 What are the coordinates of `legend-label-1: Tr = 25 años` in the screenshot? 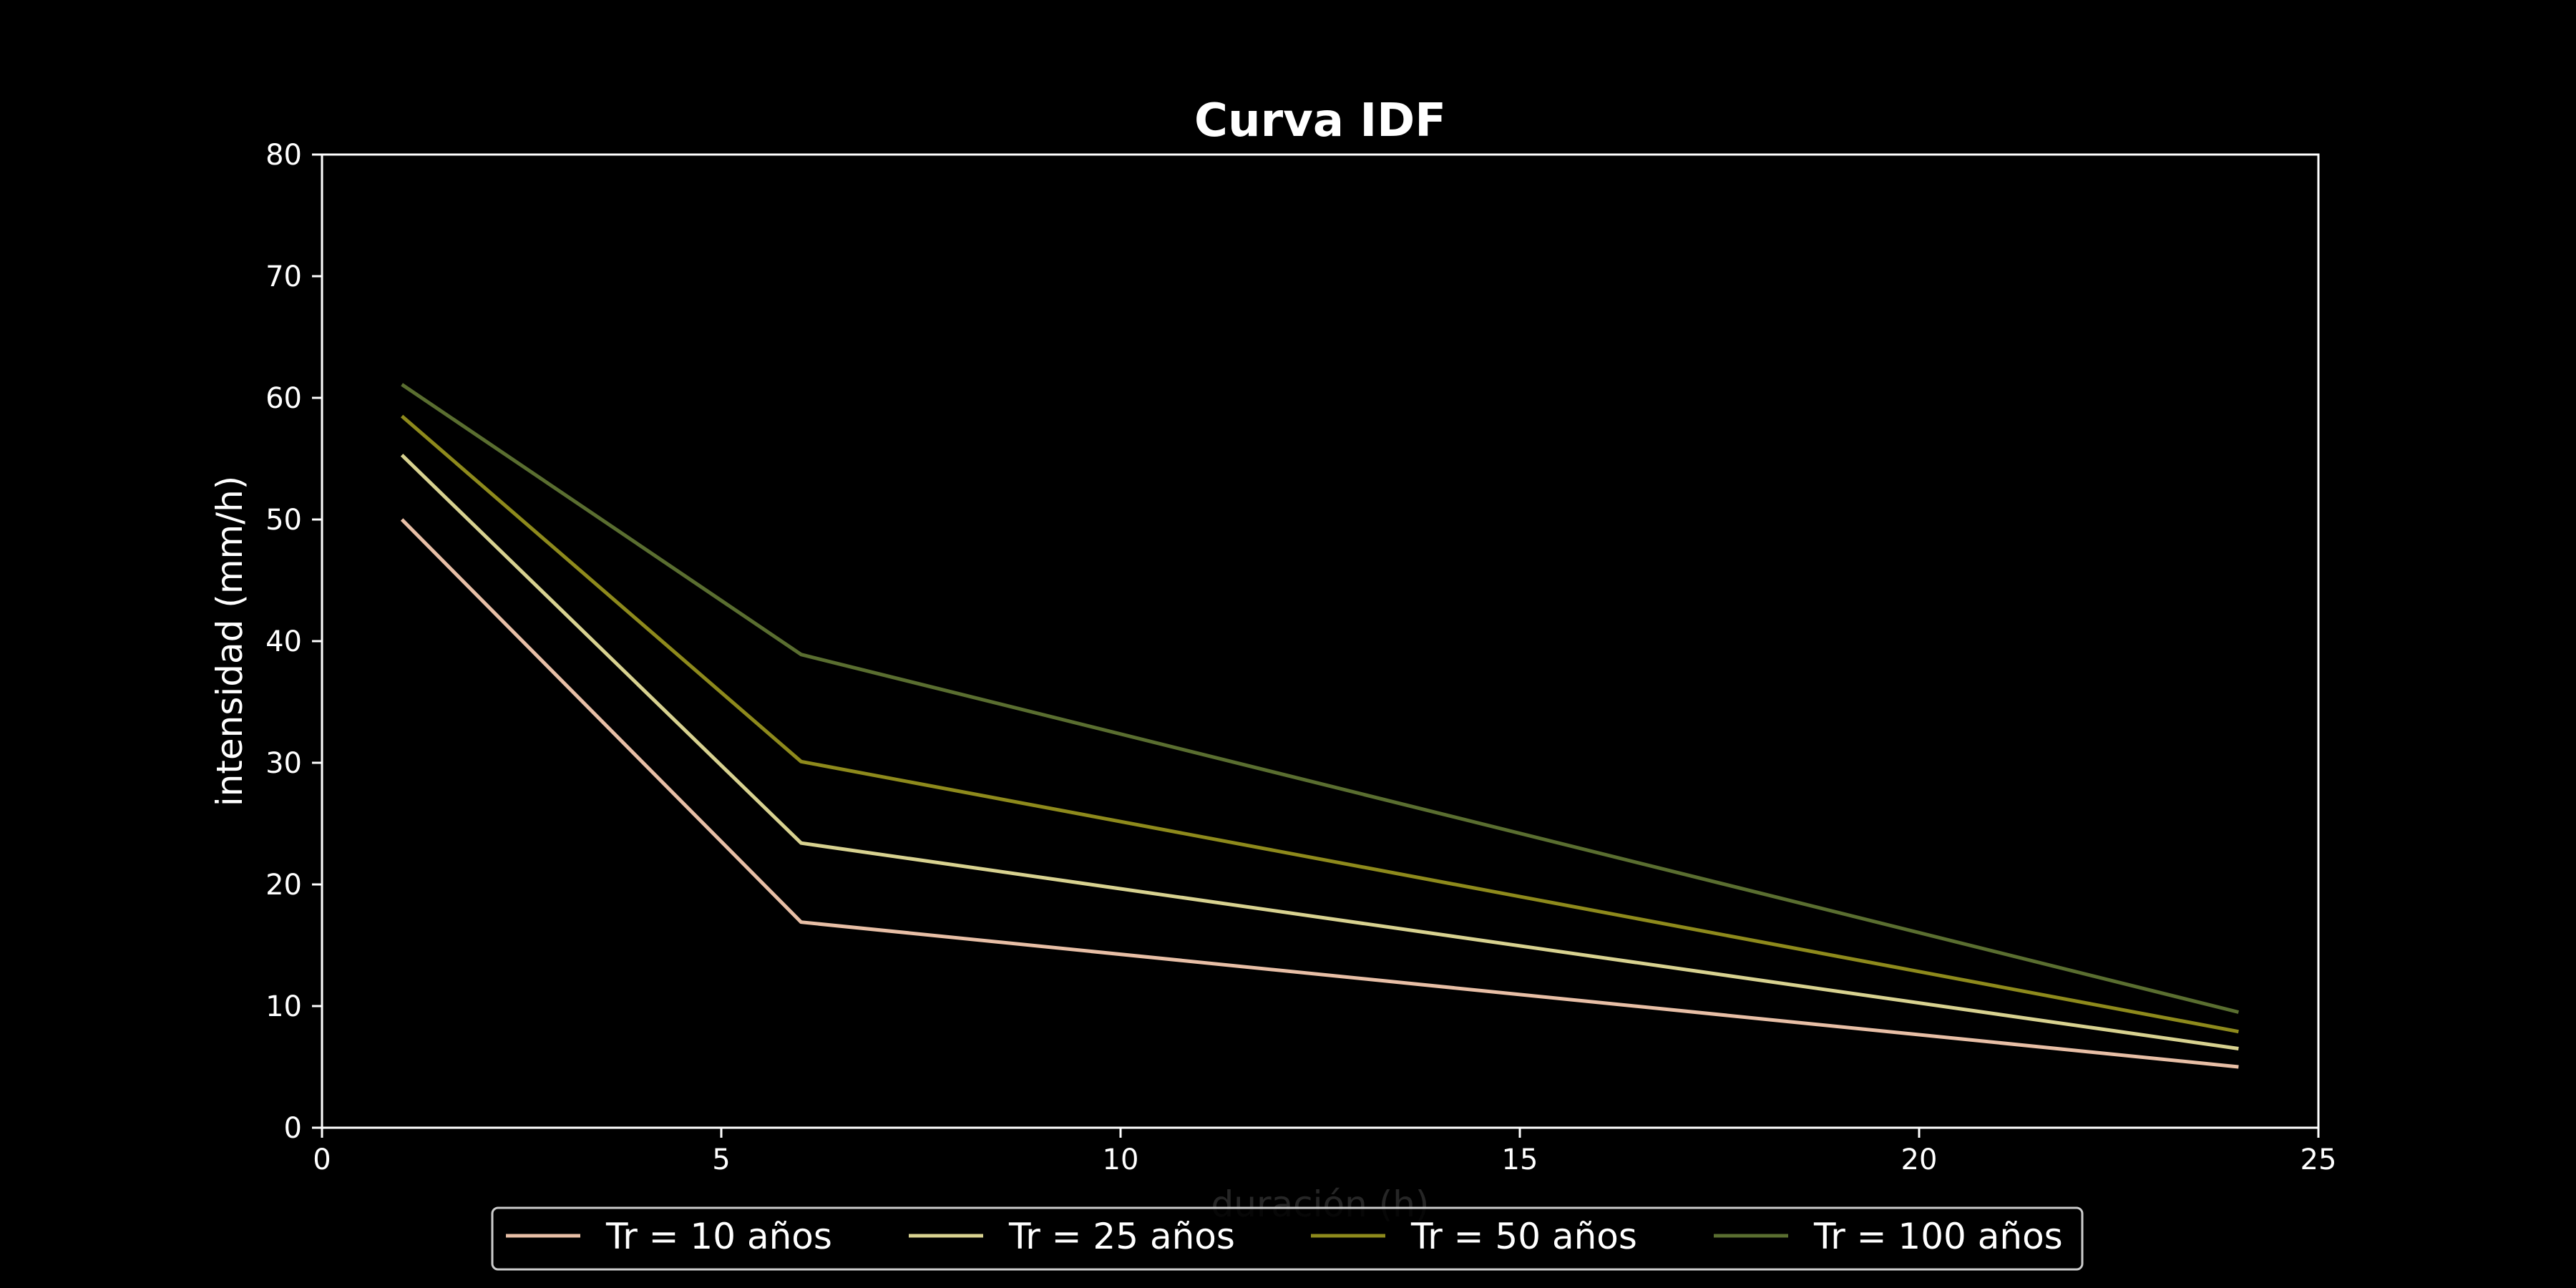 It's located at (1121, 1236).